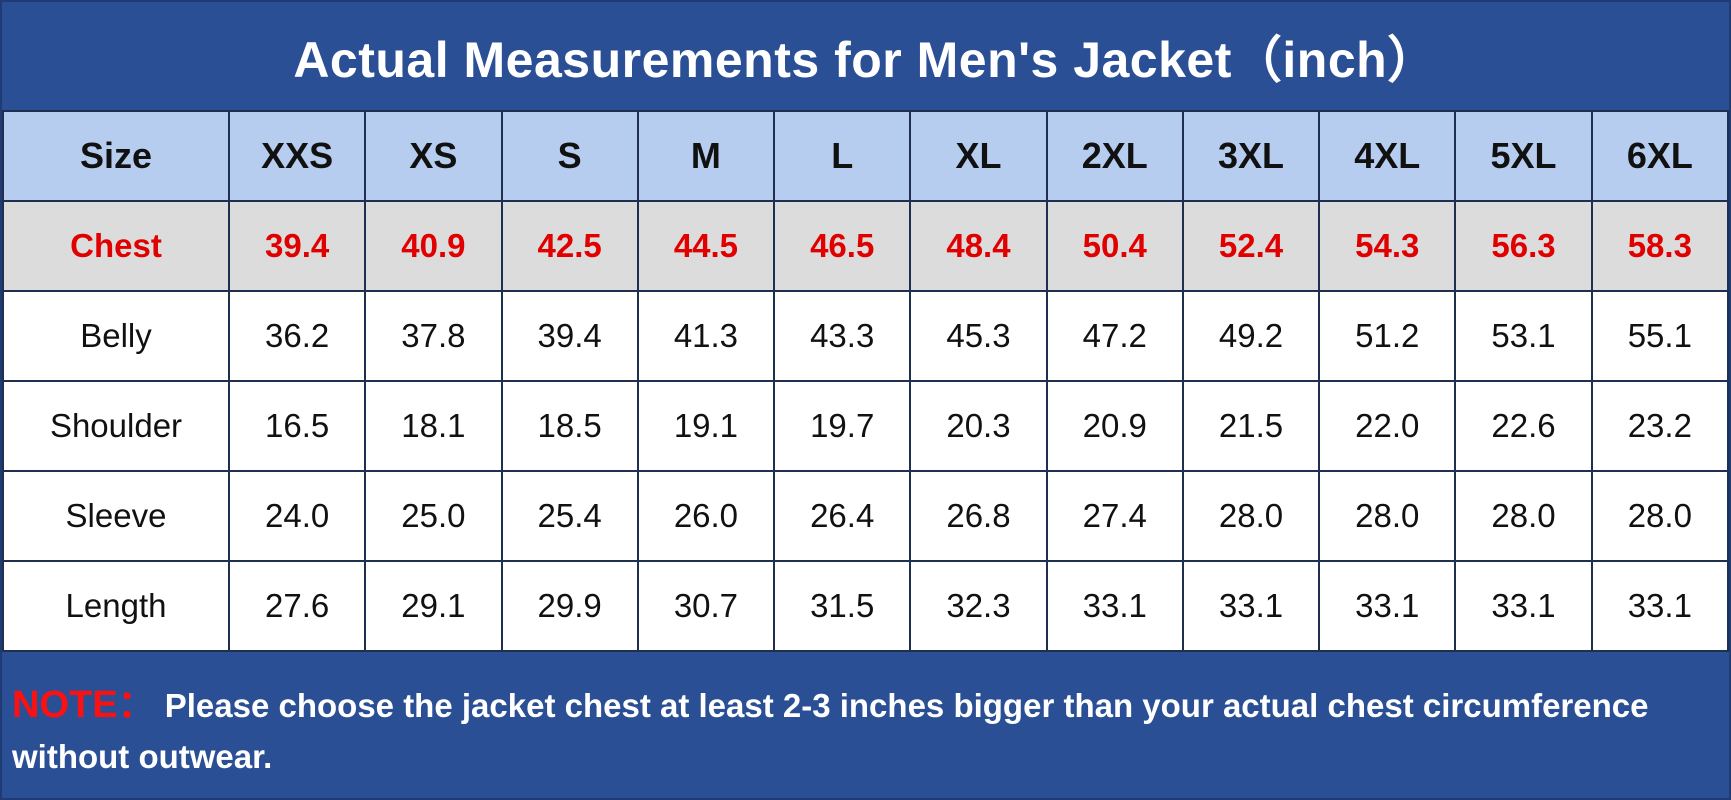 This screenshot has width=1731, height=800. I want to click on table-cell: 37.8, so click(433, 336).